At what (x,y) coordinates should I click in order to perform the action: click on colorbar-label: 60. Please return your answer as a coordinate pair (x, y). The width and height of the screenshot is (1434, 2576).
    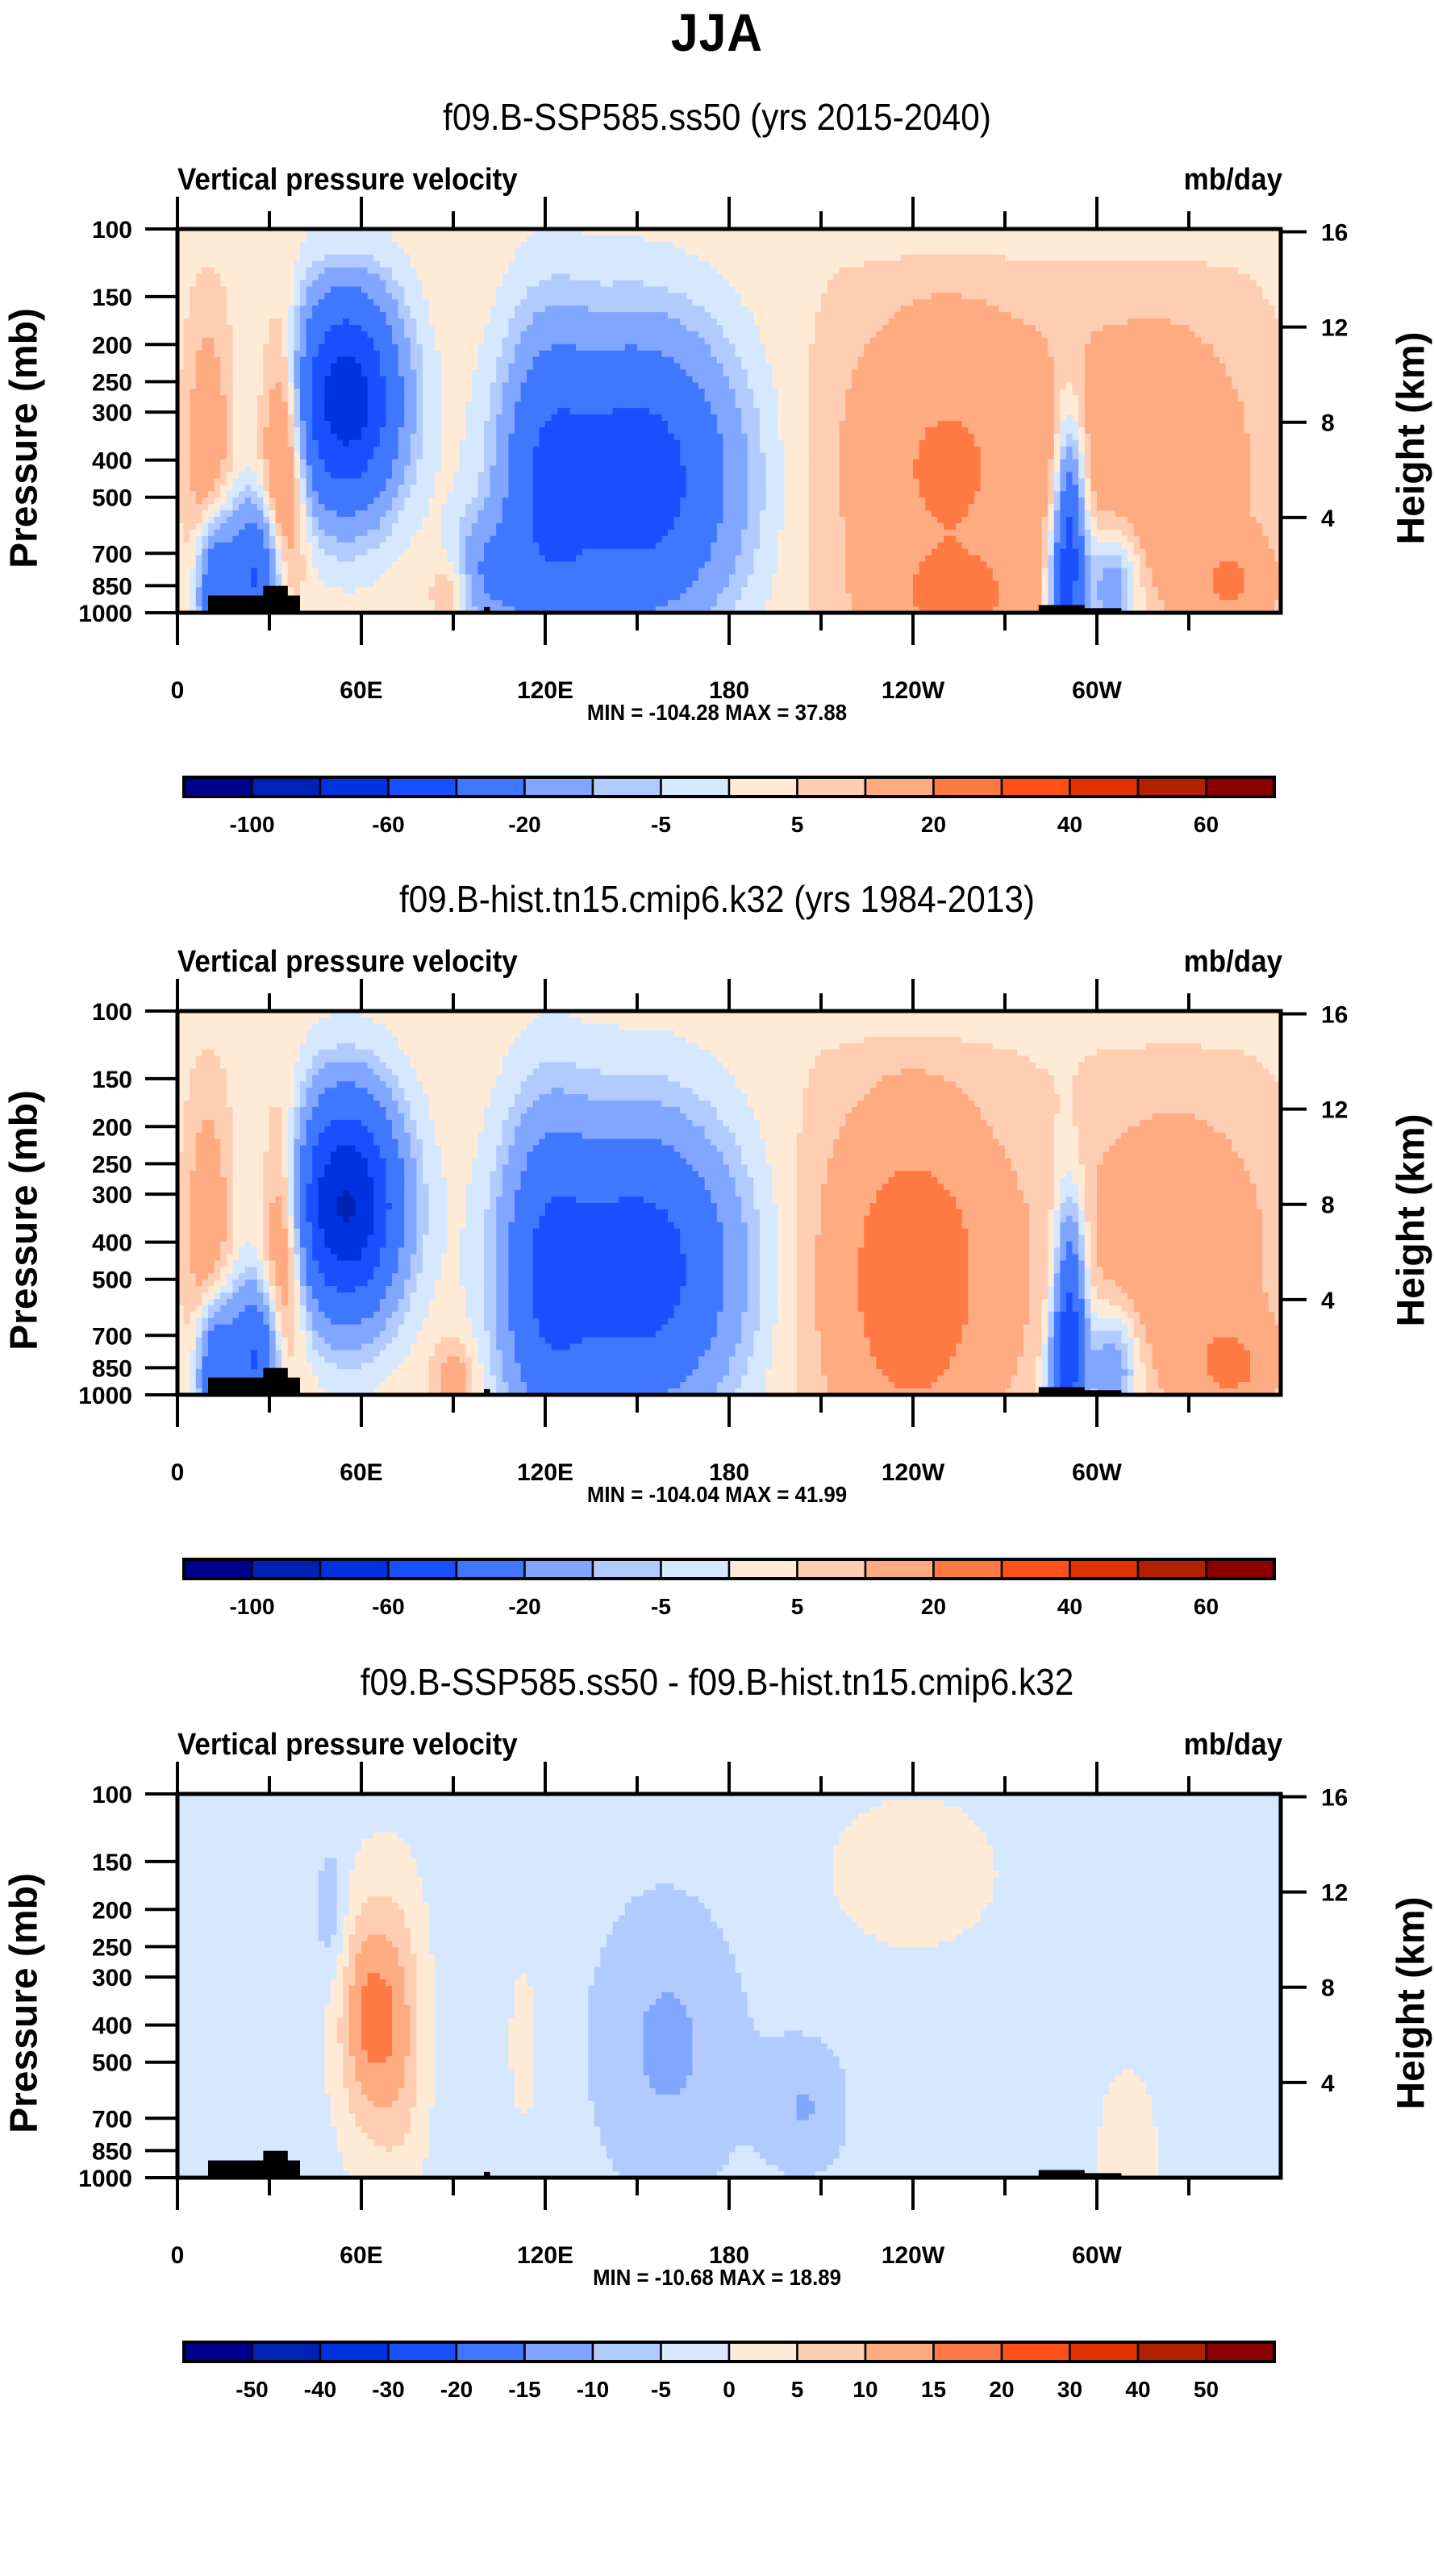
    Looking at the image, I should click on (1206, 825).